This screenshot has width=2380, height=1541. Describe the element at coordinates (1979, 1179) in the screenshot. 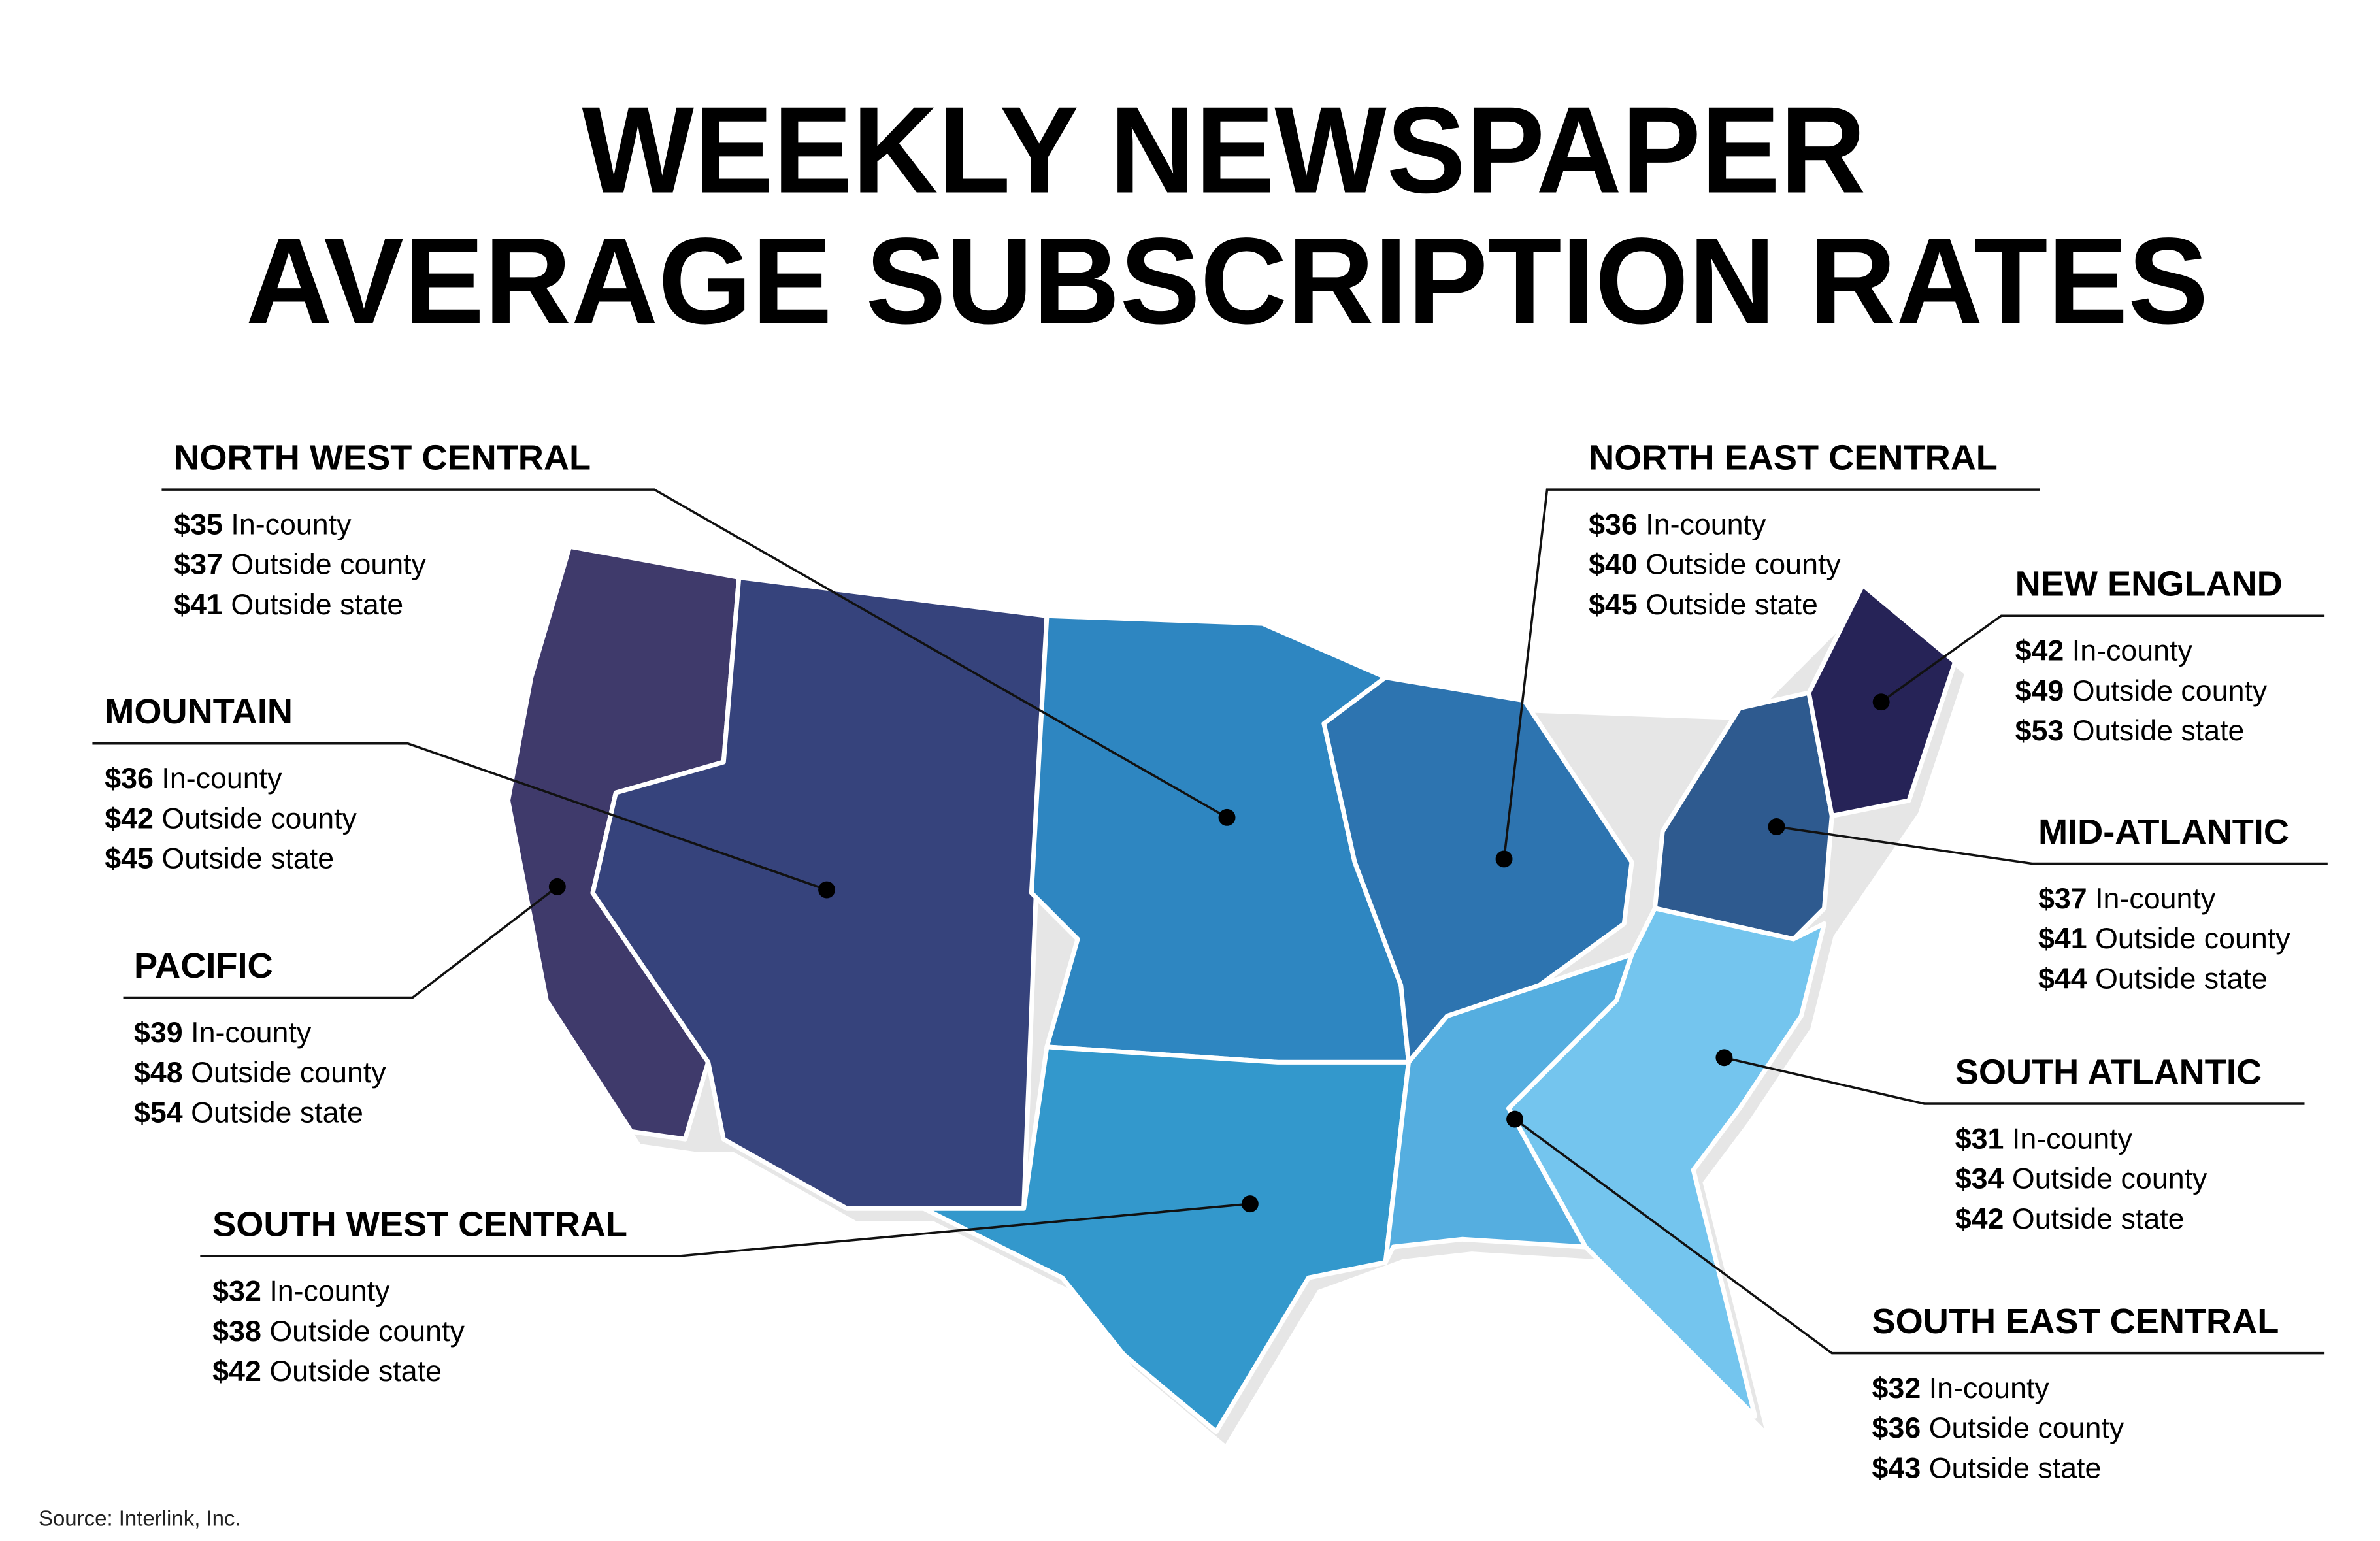

I see `rate-price: $34` at that location.